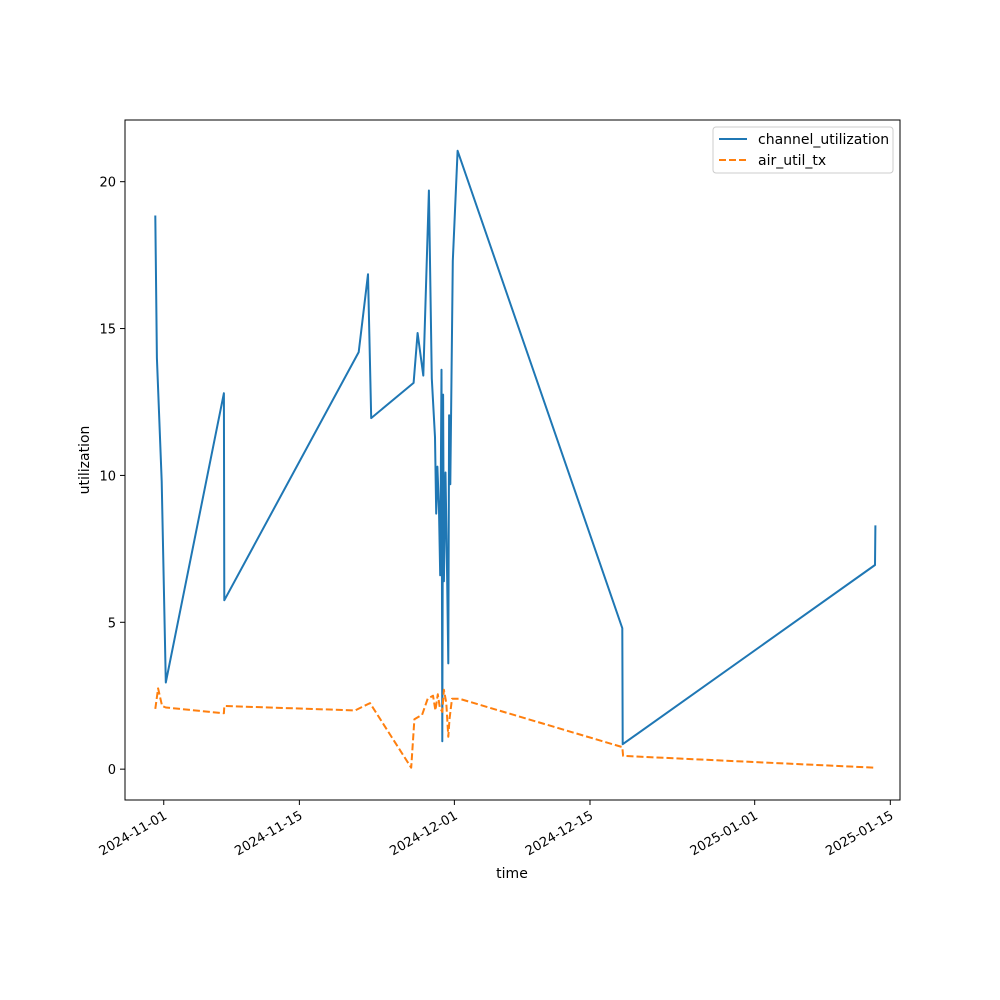  I want to click on y-axis-label: utilization, so click(85, 460).